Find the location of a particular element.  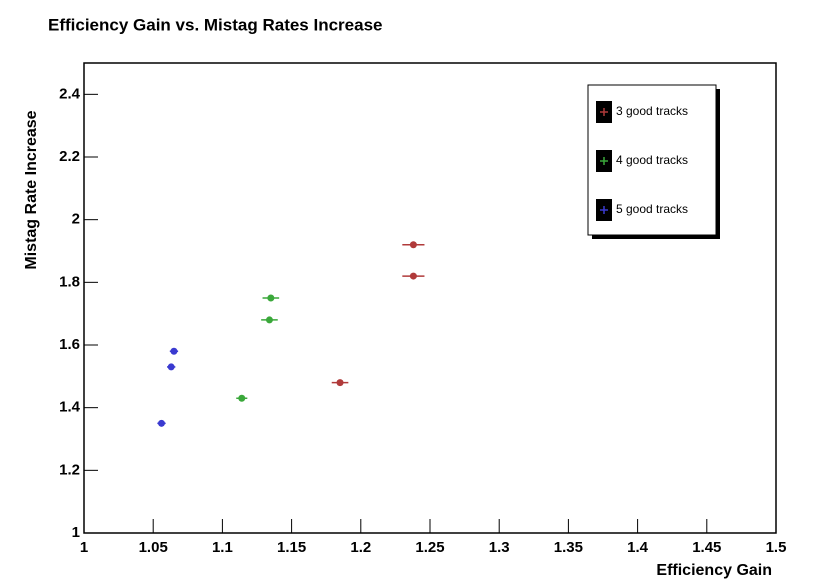

x-axis-title: Efficiency Gain is located at coordinates (714, 570).